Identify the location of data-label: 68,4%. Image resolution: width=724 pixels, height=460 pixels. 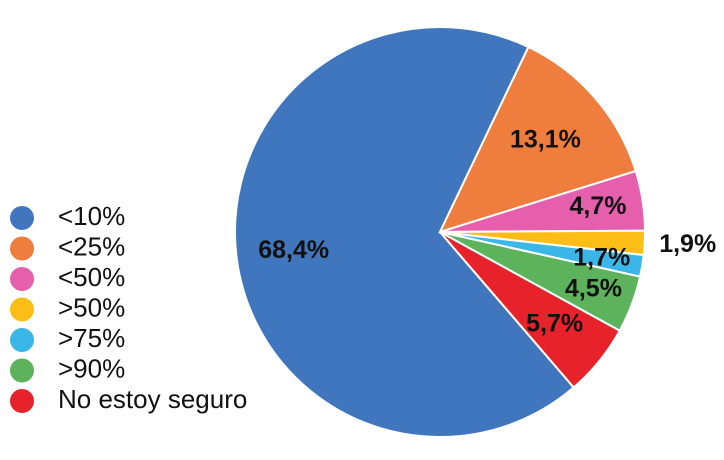
(293, 250).